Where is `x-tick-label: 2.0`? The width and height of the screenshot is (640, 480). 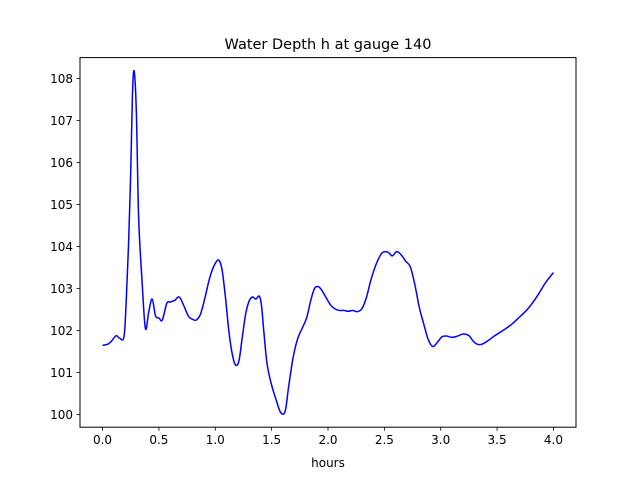 x-tick-label: 2.0 is located at coordinates (327, 440).